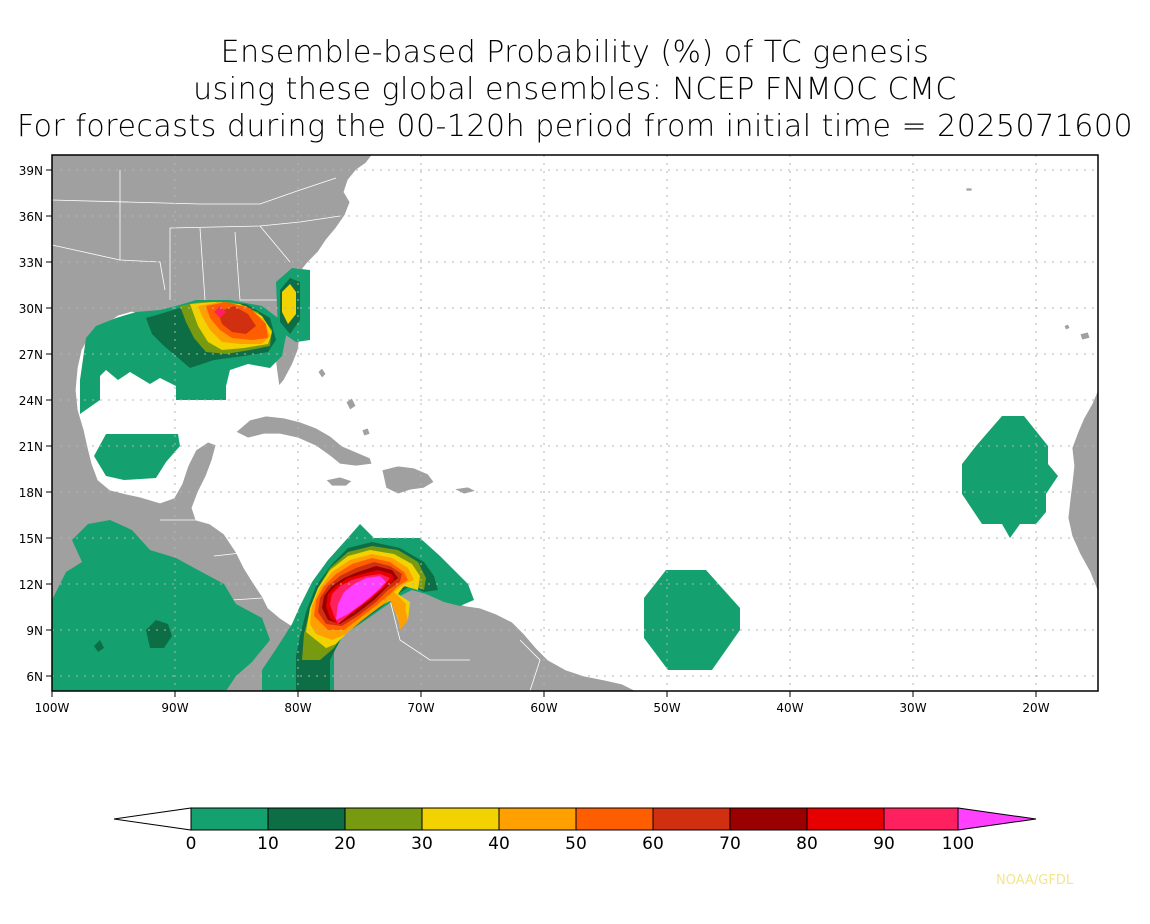  Describe the element at coordinates (31, 447) in the screenshot. I see `lat-label: 21N` at that location.